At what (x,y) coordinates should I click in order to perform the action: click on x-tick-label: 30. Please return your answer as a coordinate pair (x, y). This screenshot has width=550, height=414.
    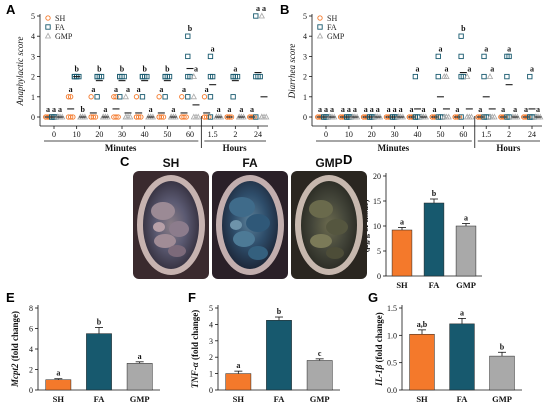
    Looking at the image, I should click on (122, 134).